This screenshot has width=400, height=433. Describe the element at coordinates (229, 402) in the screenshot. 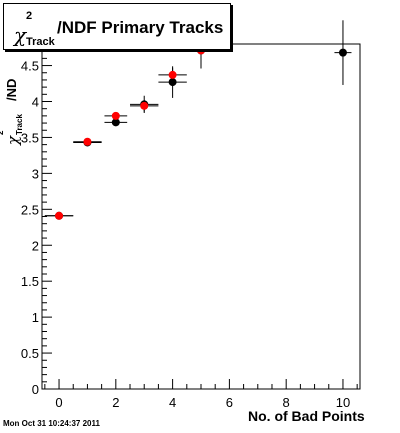

I see `x-tick-label: 6` at that location.